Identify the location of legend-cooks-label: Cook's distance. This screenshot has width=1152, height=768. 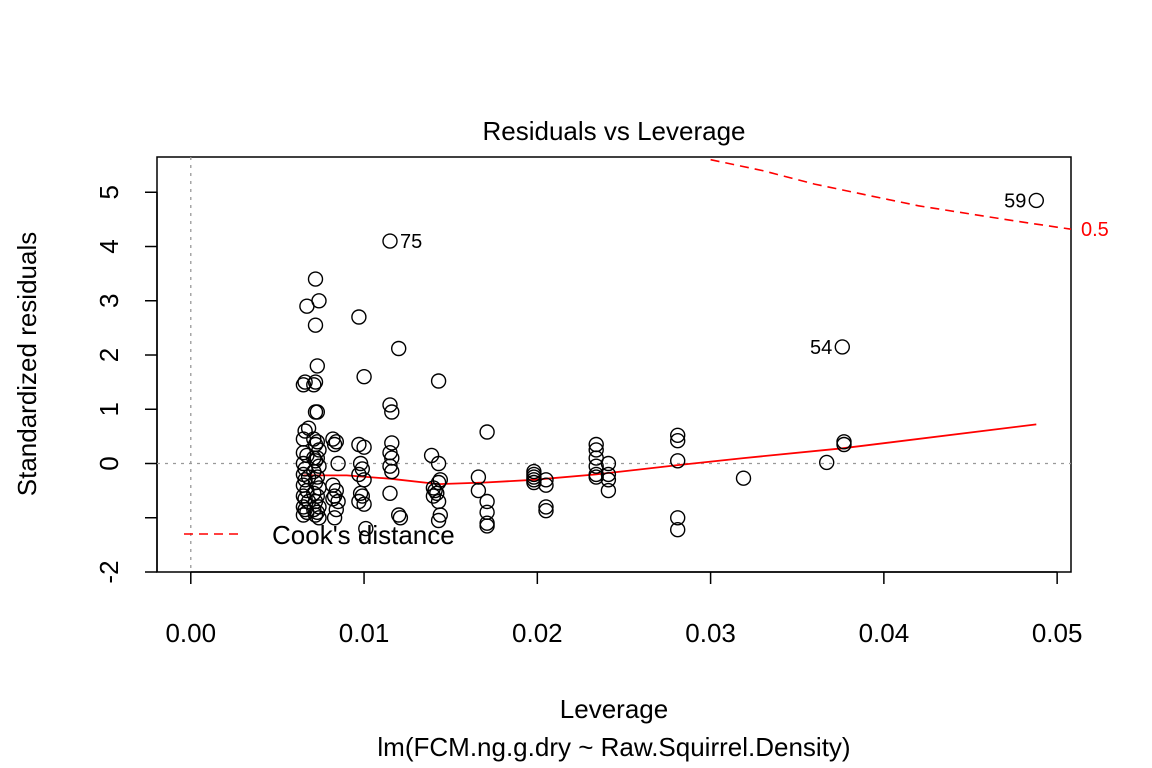
(363, 535).